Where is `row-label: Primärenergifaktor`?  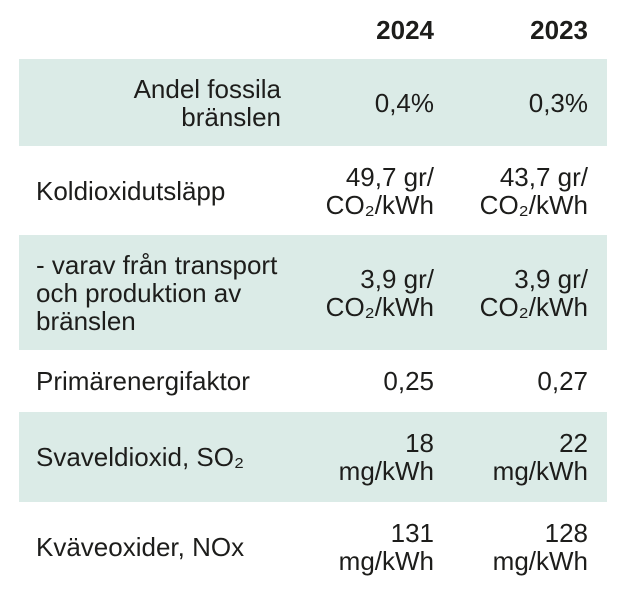
row-label: Primärenergifaktor is located at coordinates (143, 381).